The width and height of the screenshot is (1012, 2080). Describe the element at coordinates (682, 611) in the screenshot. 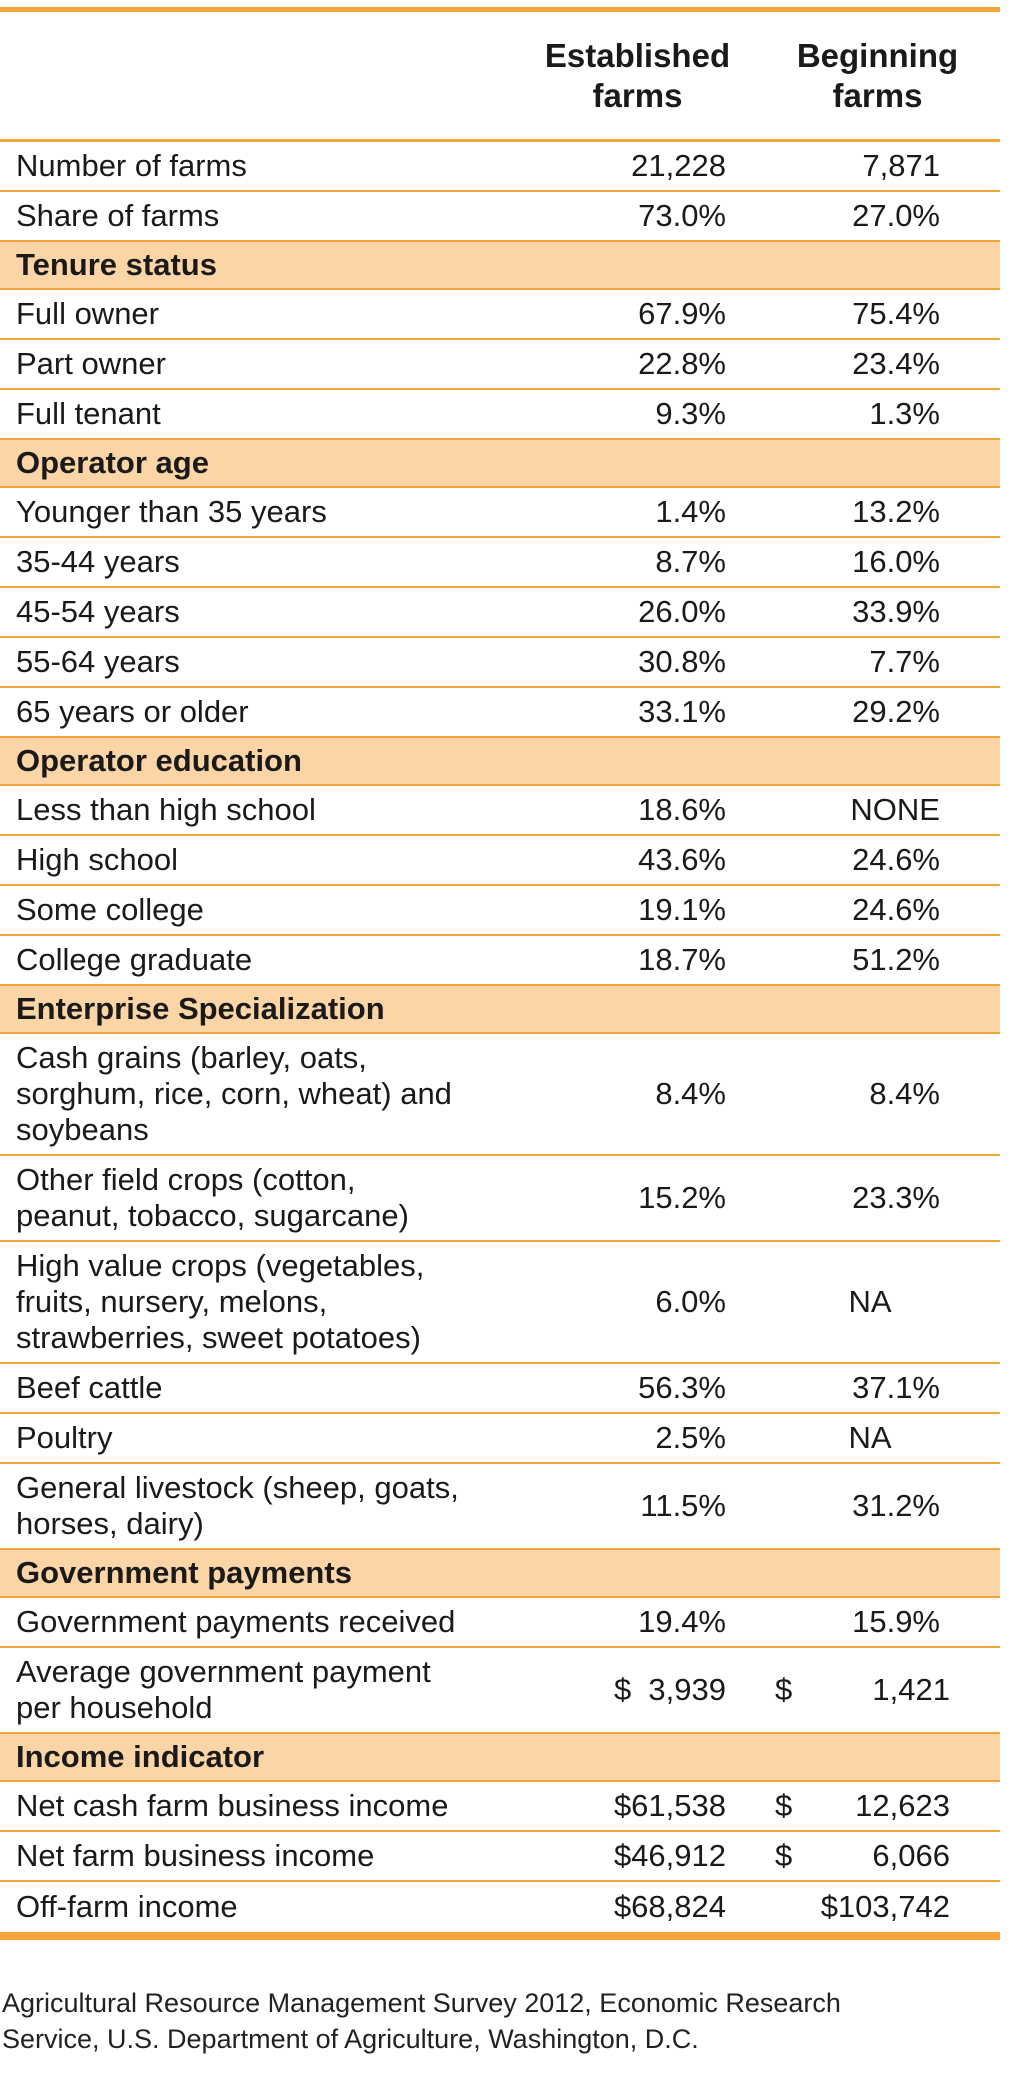

I see `established-value: 26.0%` at that location.